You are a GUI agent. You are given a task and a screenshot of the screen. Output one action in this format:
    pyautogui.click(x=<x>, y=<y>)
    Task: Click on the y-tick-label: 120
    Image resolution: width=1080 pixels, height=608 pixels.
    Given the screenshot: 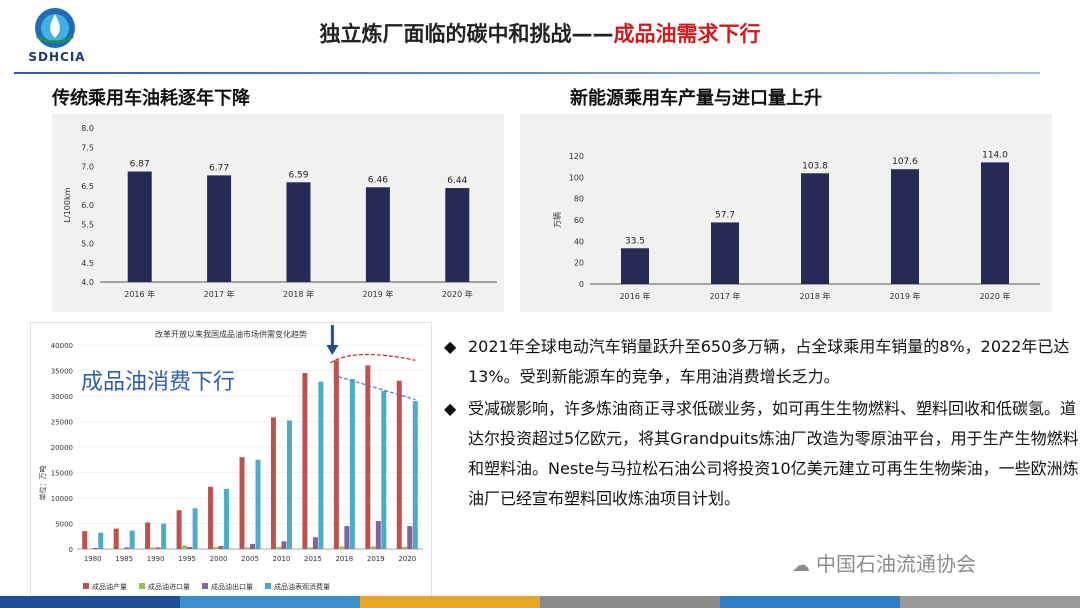 What is the action you would take?
    pyautogui.click(x=576, y=156)
    